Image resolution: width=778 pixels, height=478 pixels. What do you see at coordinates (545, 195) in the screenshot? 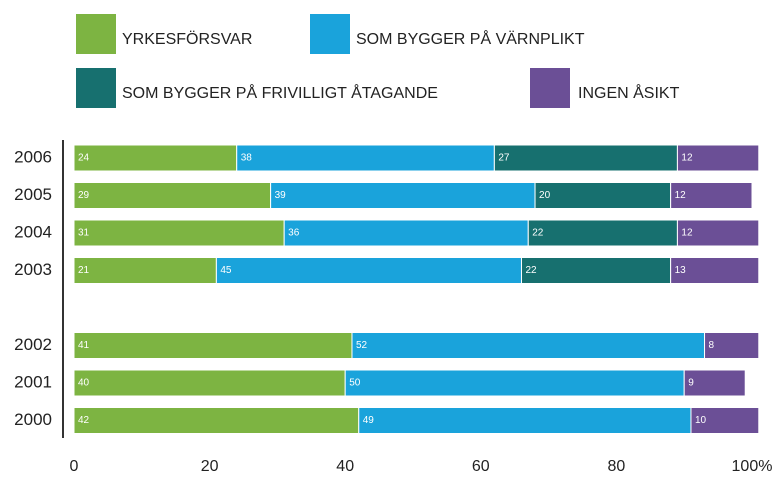
I see `value-label: 20` at bounding box center [545, 195].